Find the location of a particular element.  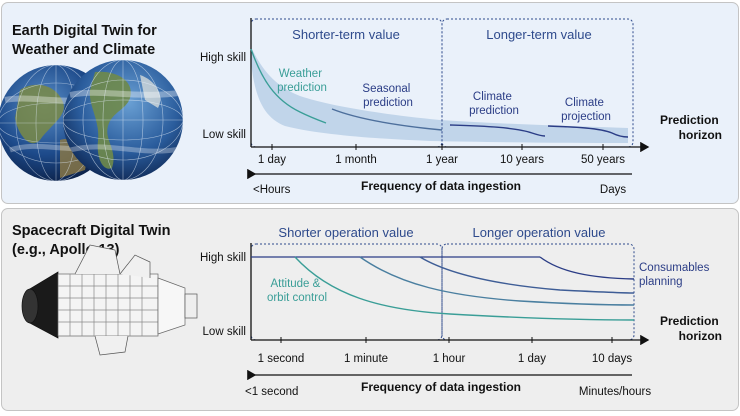

earth-region-long-label: Longer-term value is located at coordinates (539, 34).